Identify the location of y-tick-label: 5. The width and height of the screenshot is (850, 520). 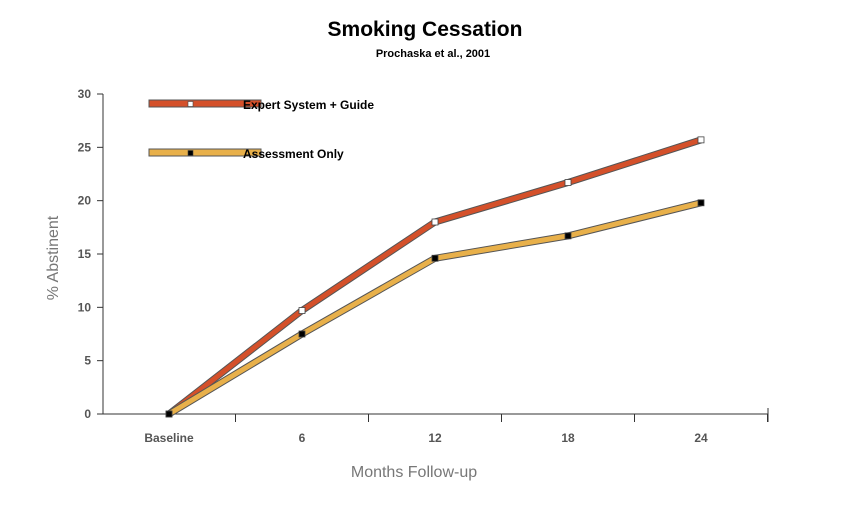
(87, 361).